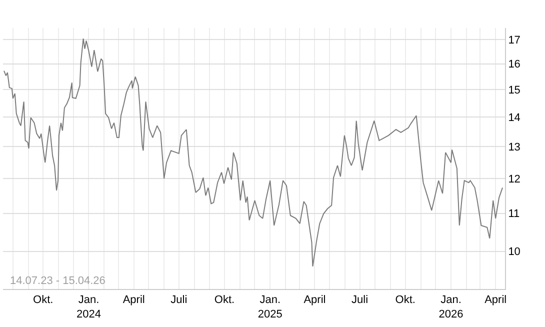 This screenshot has width=545, height=327. What do you see at coordinates (514, 64) in the screenshot?
I see `y-tick-label: 16` at bounding box center [514, 64].